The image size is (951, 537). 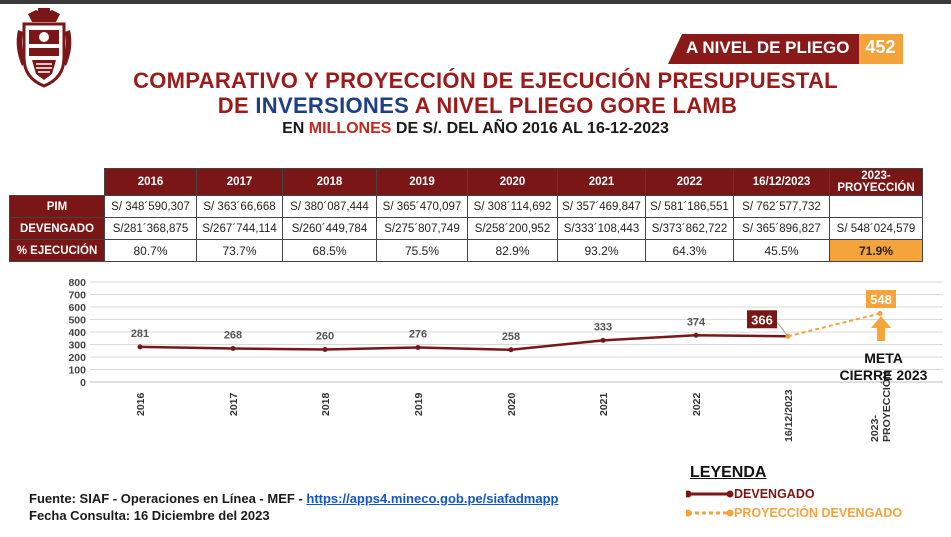 What do you see at coordinates (511, 337) in the screenshot?
I see `data-label: 258` at bounding box center [511, 337].